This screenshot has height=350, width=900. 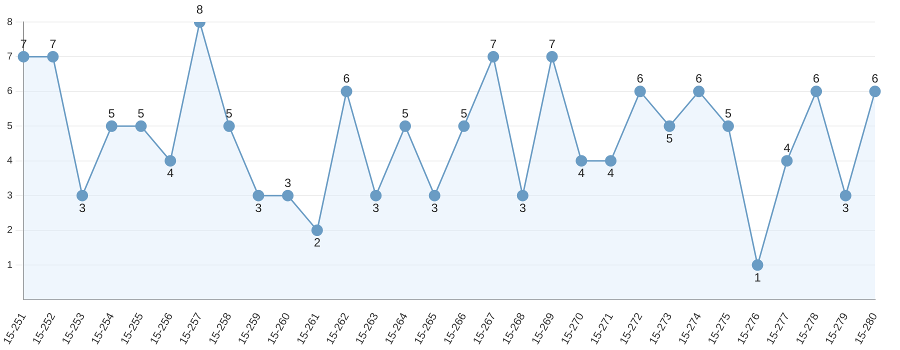 What do you see at coordinates (200, 9) in the screenshot?
I see `data-label: 8` at bounding box center [200, 9].